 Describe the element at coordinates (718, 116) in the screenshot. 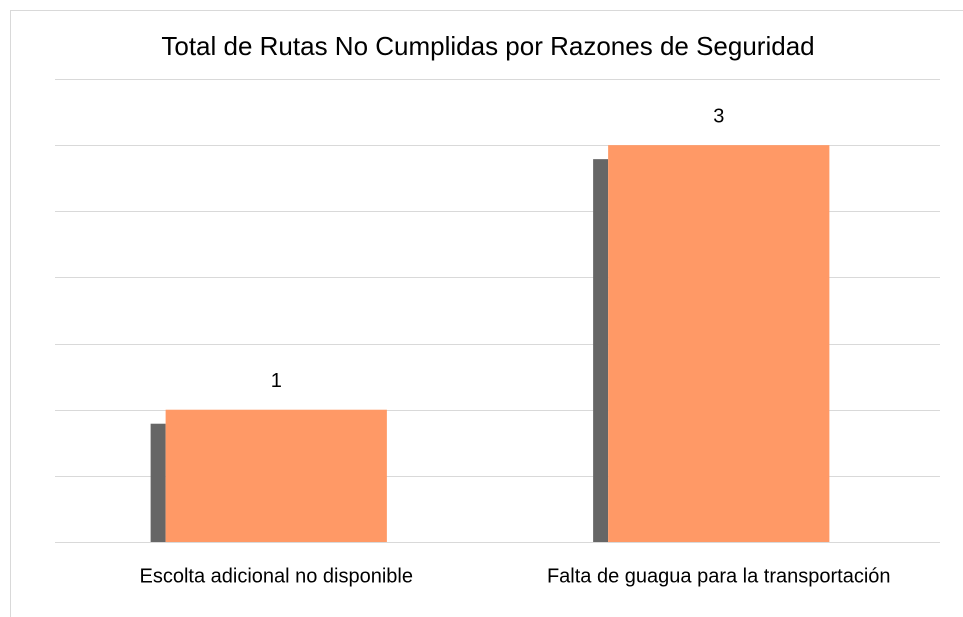

I see `data-label: 3` at that location.